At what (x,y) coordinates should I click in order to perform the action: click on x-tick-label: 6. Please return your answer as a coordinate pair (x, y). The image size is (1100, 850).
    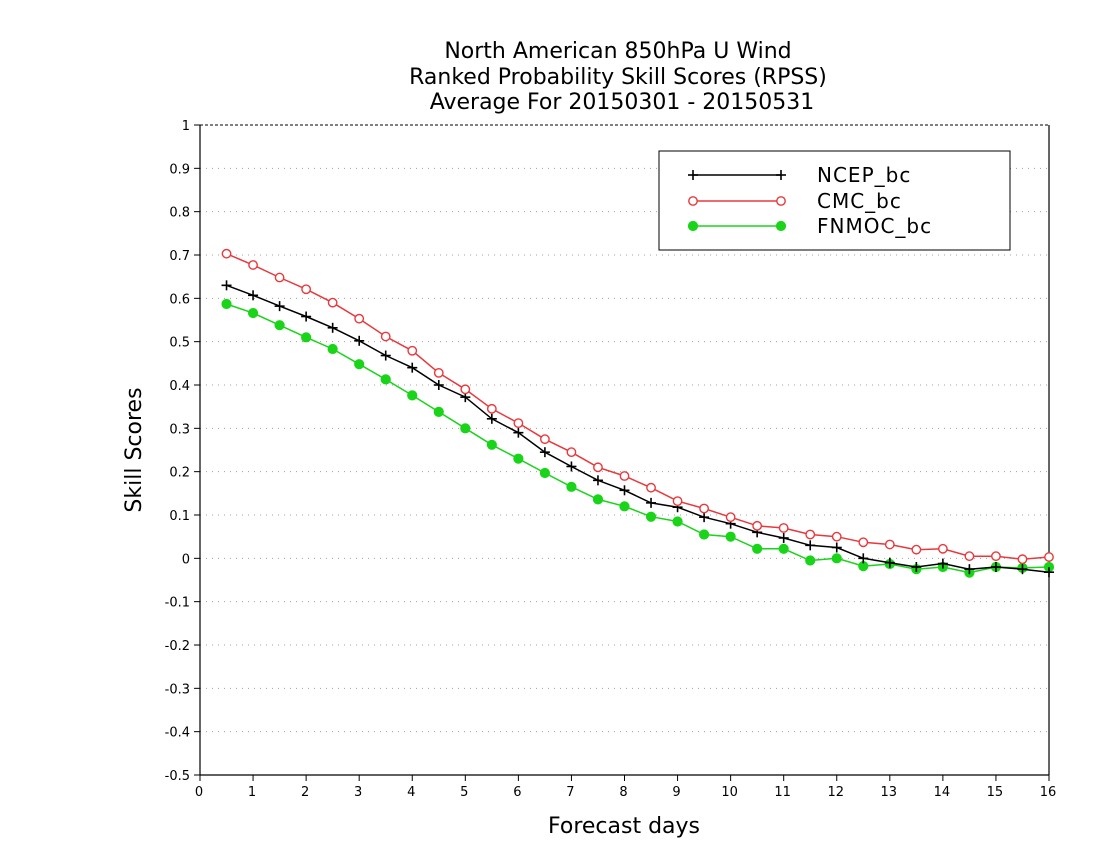
    Looking at the image, I should click on (517, 792).